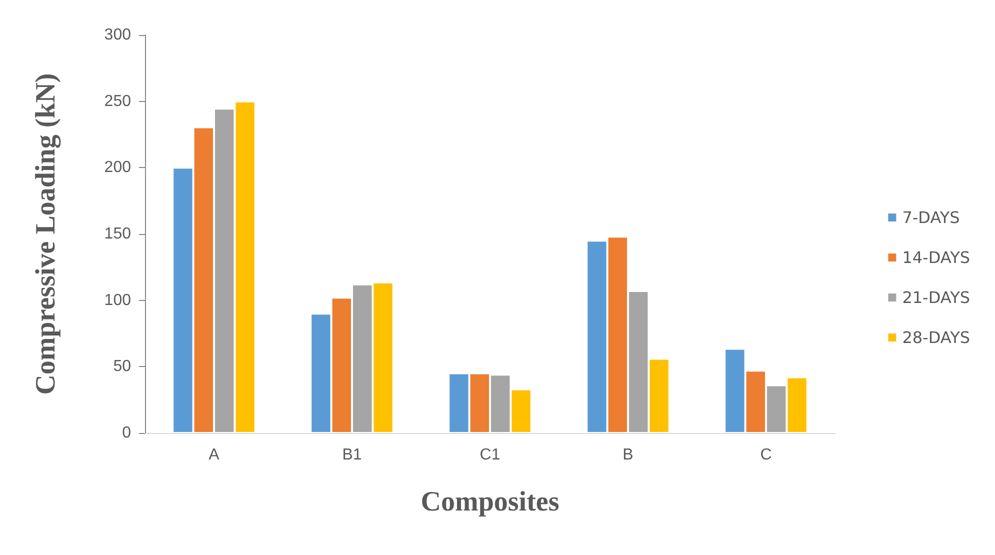 The width and height of the screenshot is (995, 555). I want to click on x-tick-label: C, so click(766, 455).